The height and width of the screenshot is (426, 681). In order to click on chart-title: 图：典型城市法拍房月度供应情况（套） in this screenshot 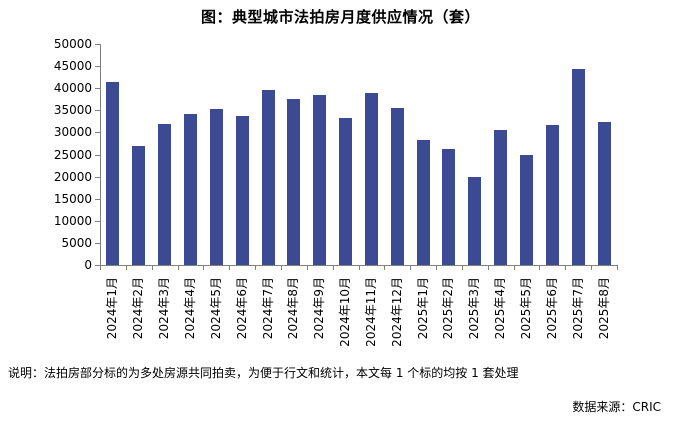, I will do `click(340, 17)`.